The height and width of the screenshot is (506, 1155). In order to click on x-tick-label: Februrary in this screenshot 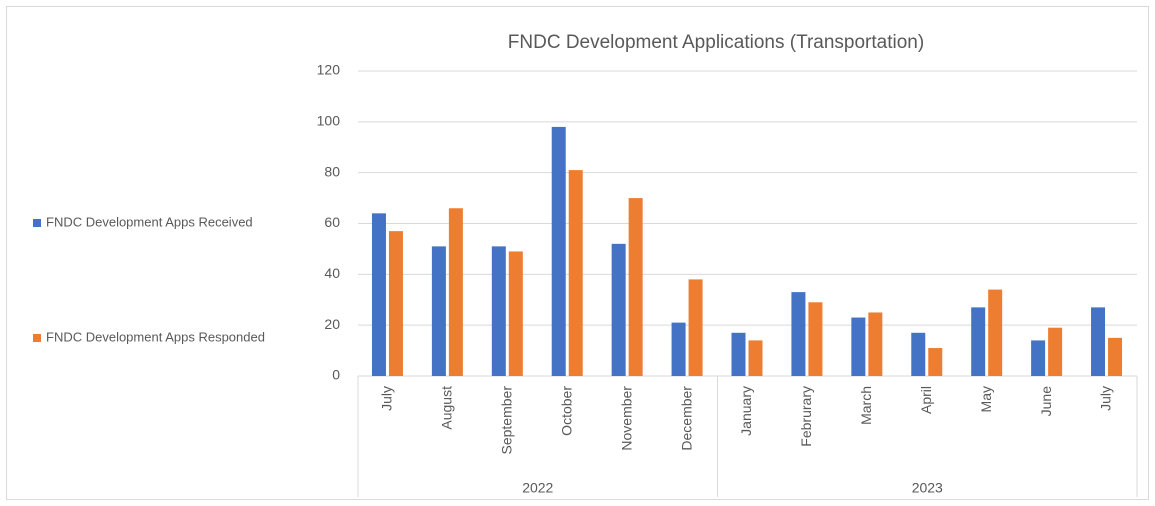, I will do `click(806, 416)`.